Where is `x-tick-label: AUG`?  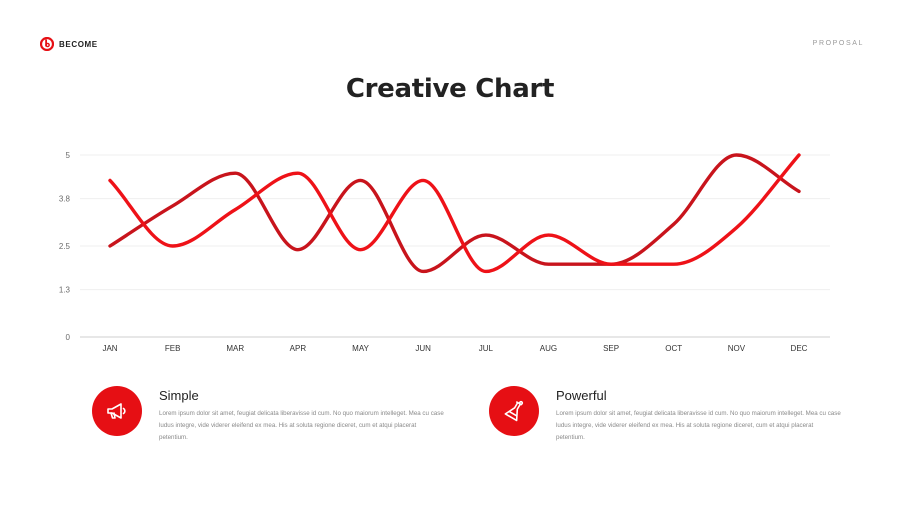
x-tick-label: AUG is located at coordinates (548, 348).